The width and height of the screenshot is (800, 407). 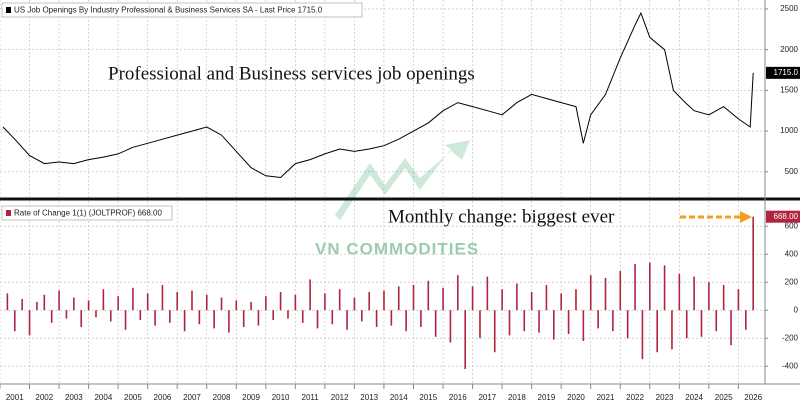 I want to click on y-tick-label: 2000, so click(x=789, y=49).